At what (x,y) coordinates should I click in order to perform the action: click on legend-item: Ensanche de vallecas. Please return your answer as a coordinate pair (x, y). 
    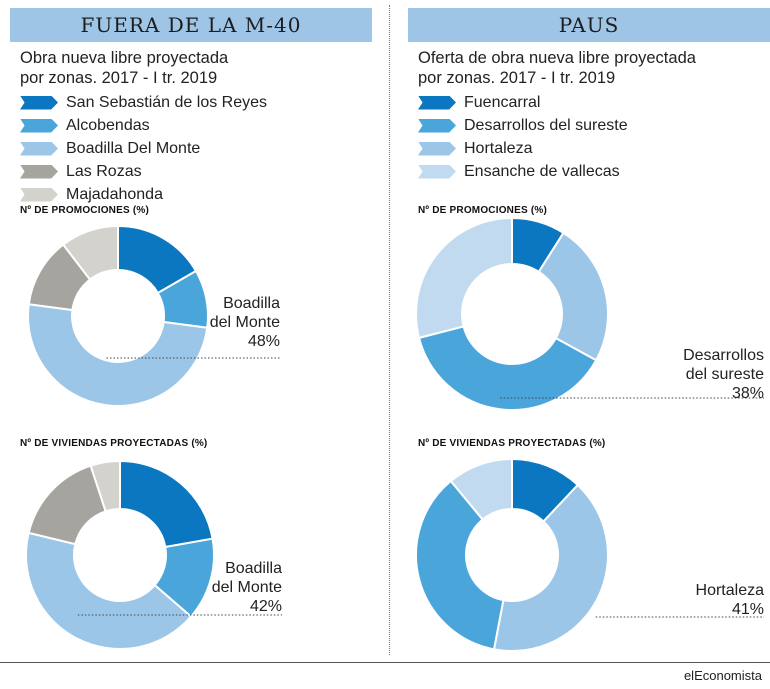
    Looking at the image, I should click on (523, 171).